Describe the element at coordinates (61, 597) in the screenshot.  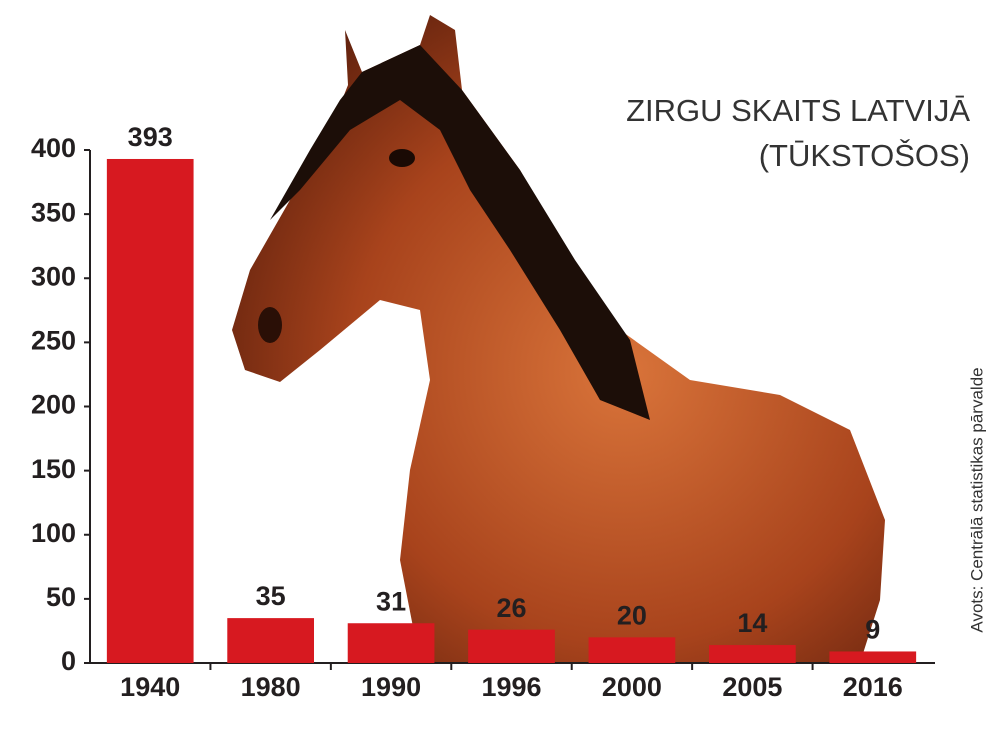
I see `y-tick-label: 50` at that location.